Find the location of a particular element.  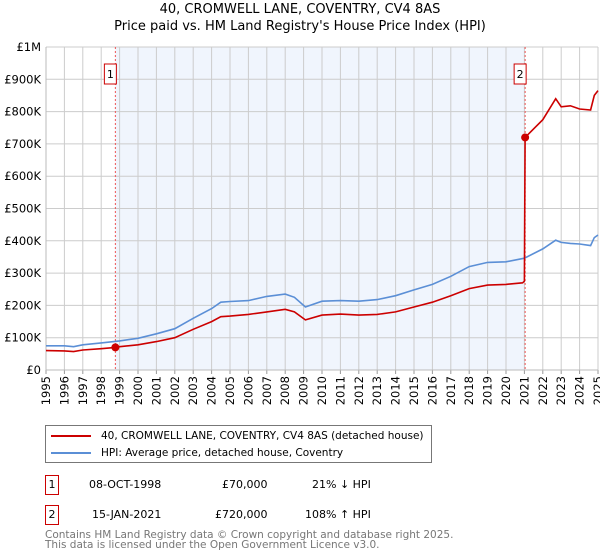

x-tick-label: 2020 is located at coordinates (506, 390).